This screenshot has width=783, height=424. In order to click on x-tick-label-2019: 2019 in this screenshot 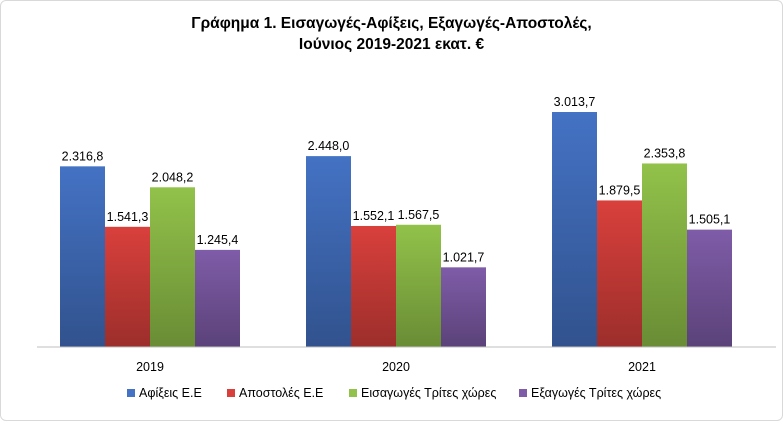, I will do `click(150, 367)`.